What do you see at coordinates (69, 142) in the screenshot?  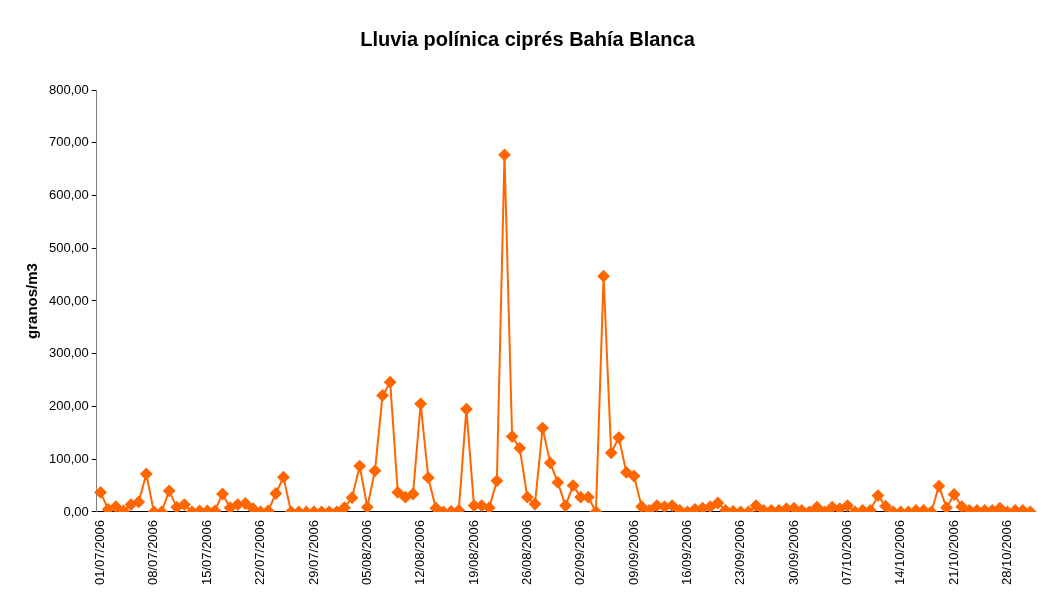 I see `y-tick-label: 700,00` at bounding box center [69, 142].